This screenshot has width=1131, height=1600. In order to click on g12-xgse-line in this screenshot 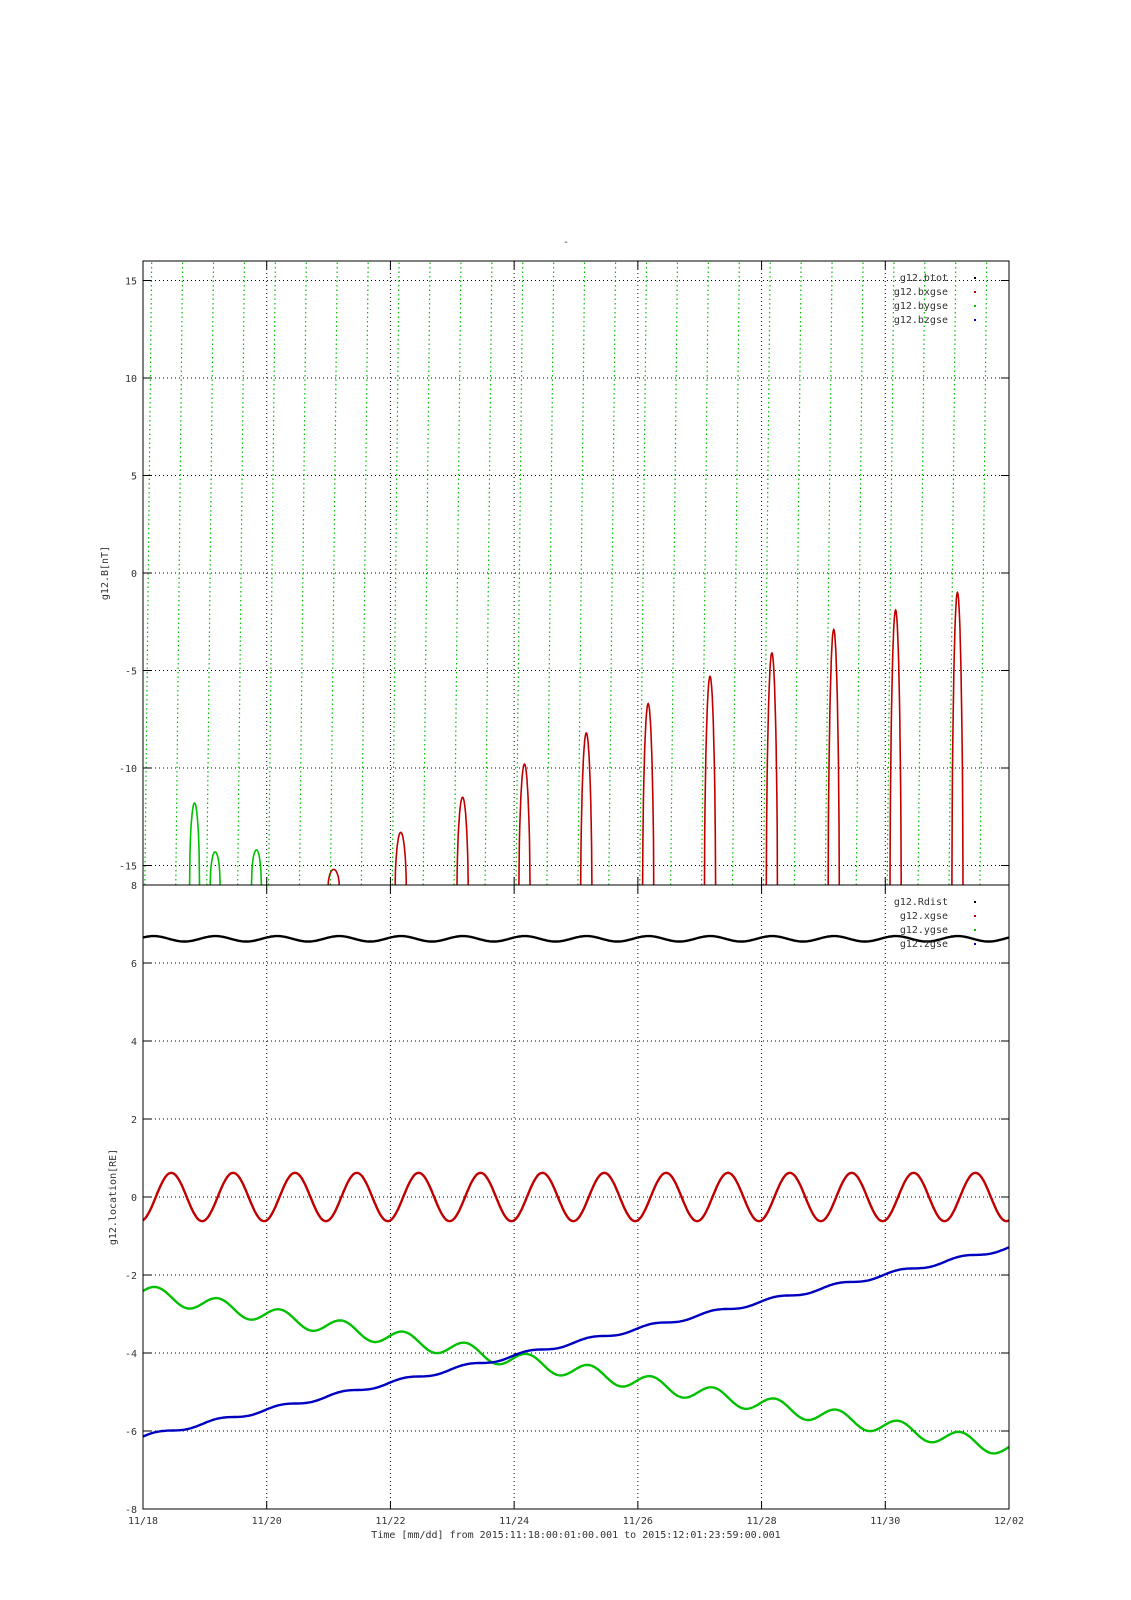, I will do `click(576, 1197)`.